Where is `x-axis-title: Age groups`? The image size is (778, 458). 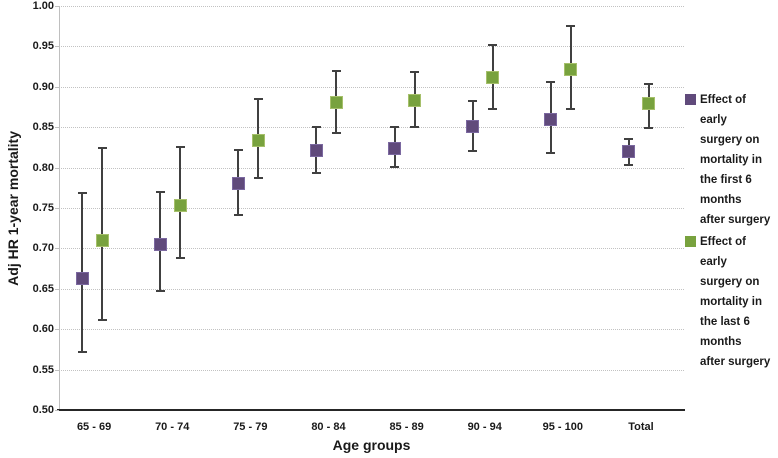 x-axis-title: Age groups is located at coordinates (371, 446).